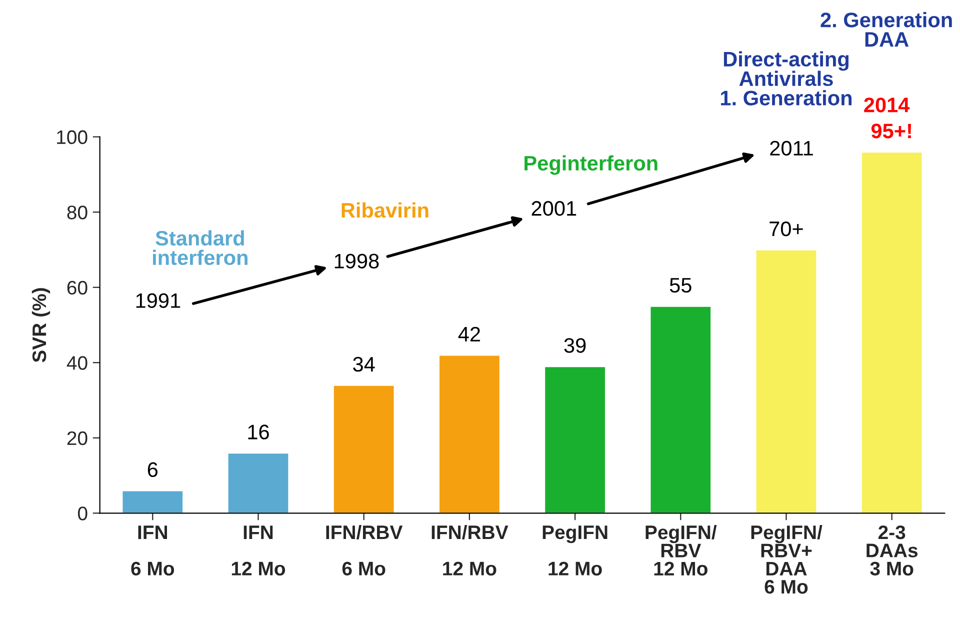 The image size is (960, 622). What do you see at coordinates (77, 438) in the screenshot?
I see `y-tick-label: 20` at bounding box center [77, 438].